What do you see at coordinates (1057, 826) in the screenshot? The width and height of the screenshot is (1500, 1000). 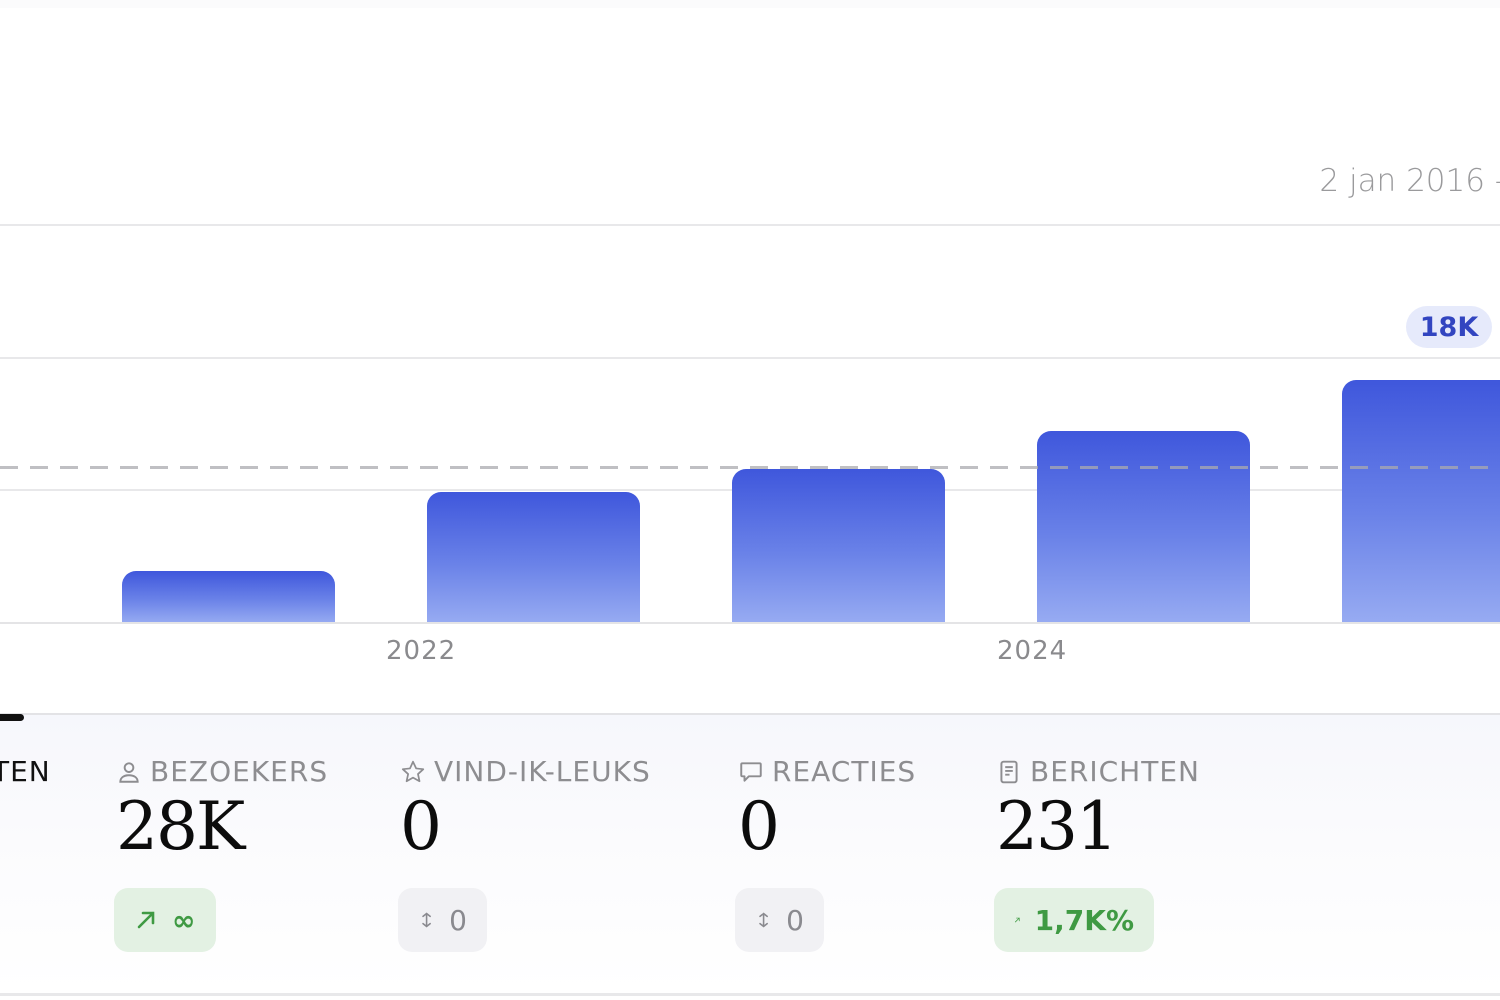 I see `stat-value: 231` at bounding box center [1057, 826].